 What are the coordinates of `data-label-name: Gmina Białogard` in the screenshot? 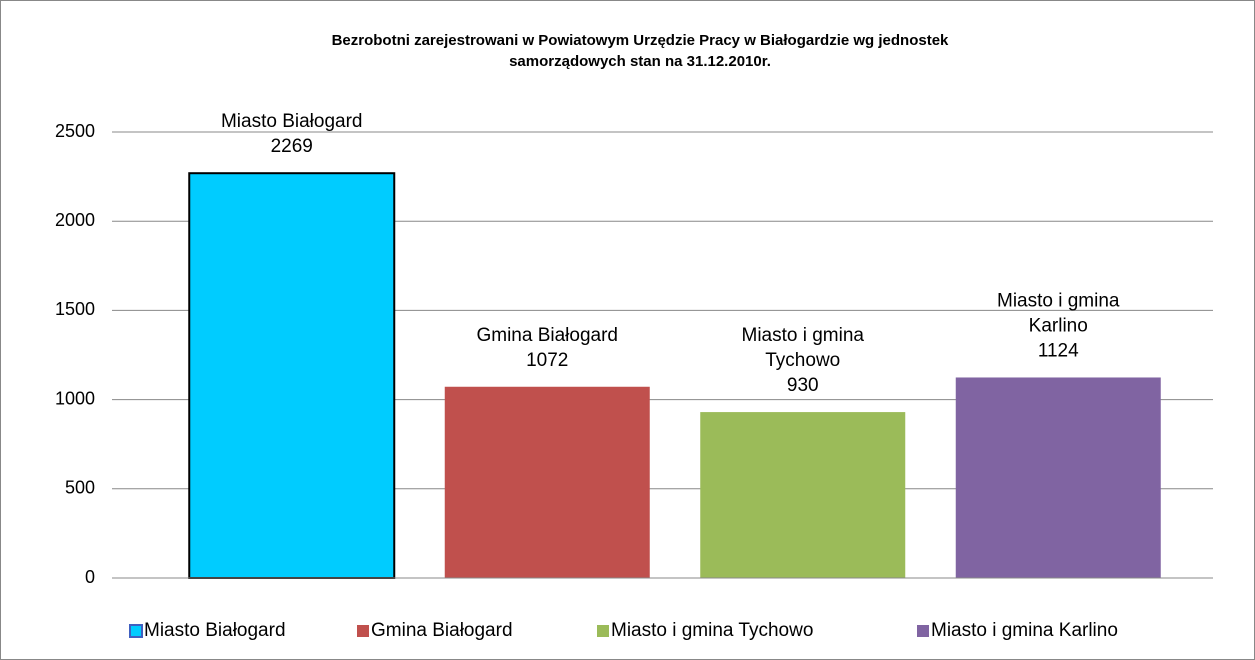 It's located at (547, 335).